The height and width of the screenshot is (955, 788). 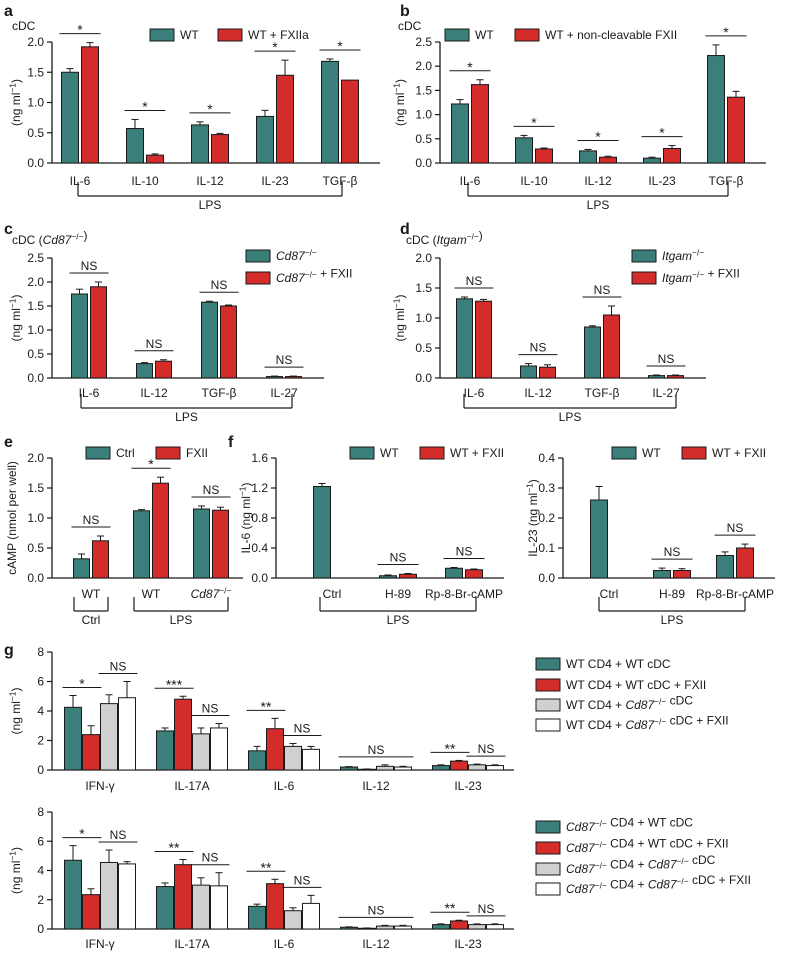 What do you see at coordinates (49, 237) in the screenshot?
I see `chart-title: cDC (Cd87−/−)` at bounding box center [49, 237].